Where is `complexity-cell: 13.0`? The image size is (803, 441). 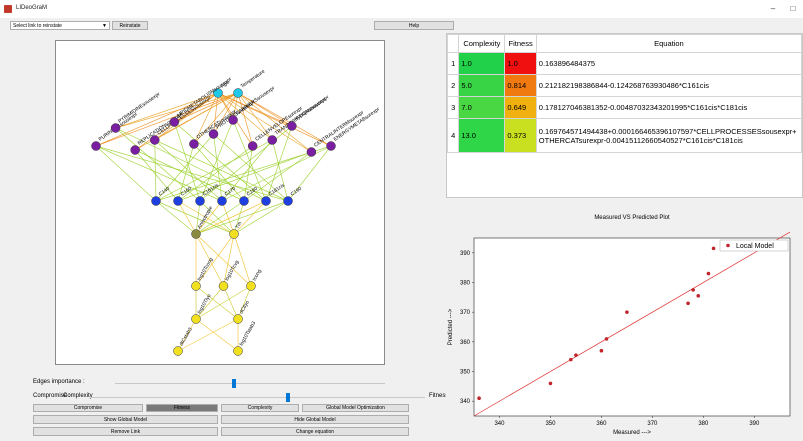 complexity-cell: 13.0 is located at coordinates (482, 135).